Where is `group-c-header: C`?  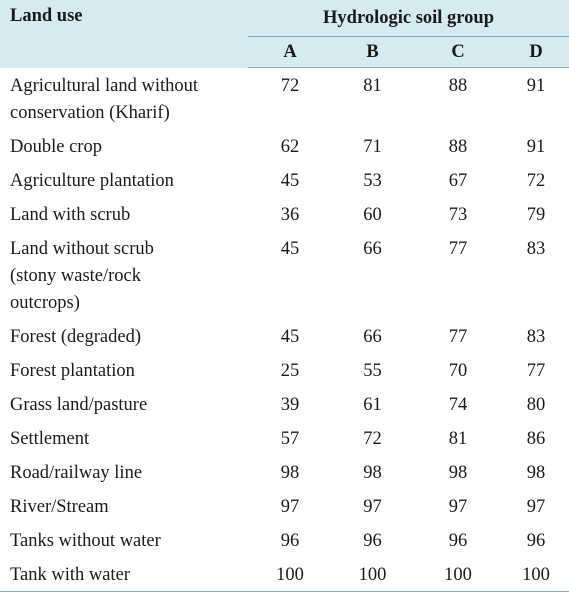 group-c-header: C is located at coordinates (458, 52).